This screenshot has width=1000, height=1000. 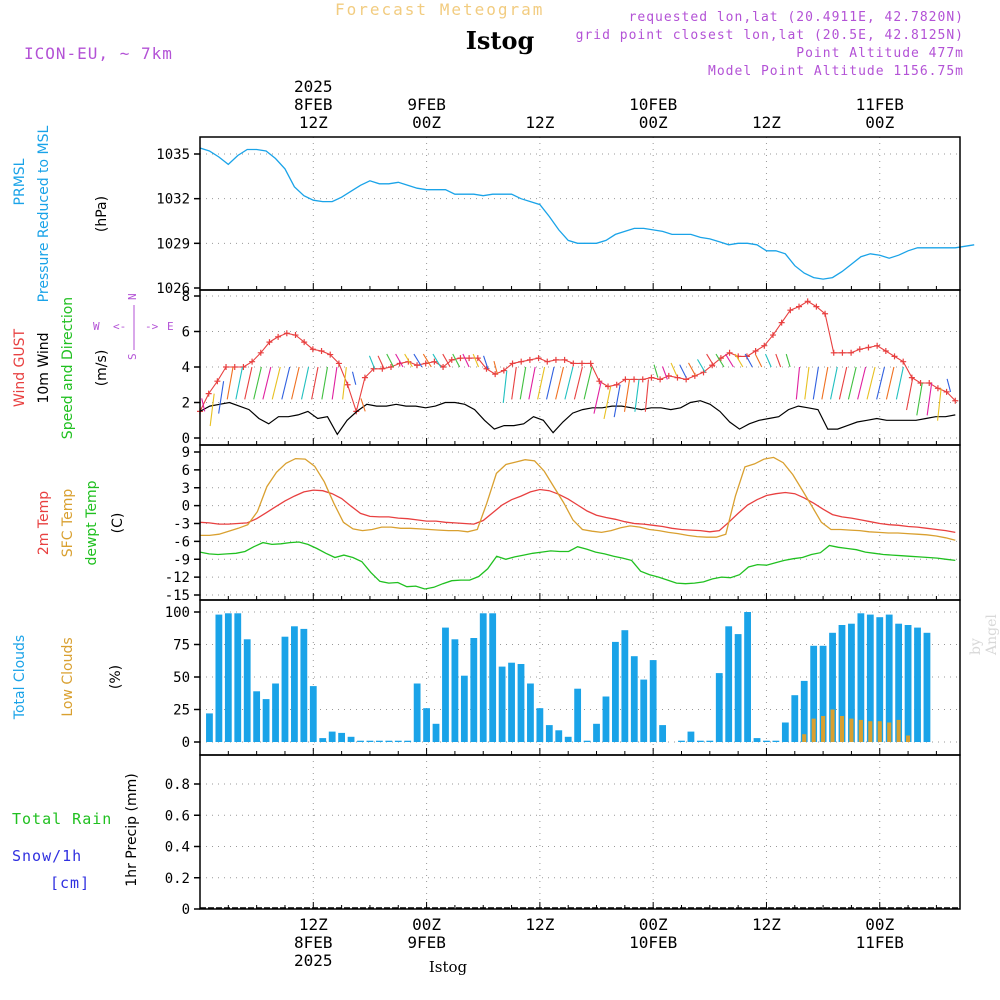 I want to click on requested-coords: requested lon,lat (20.4911E, 42.7820N), so click(x=796, y=17).